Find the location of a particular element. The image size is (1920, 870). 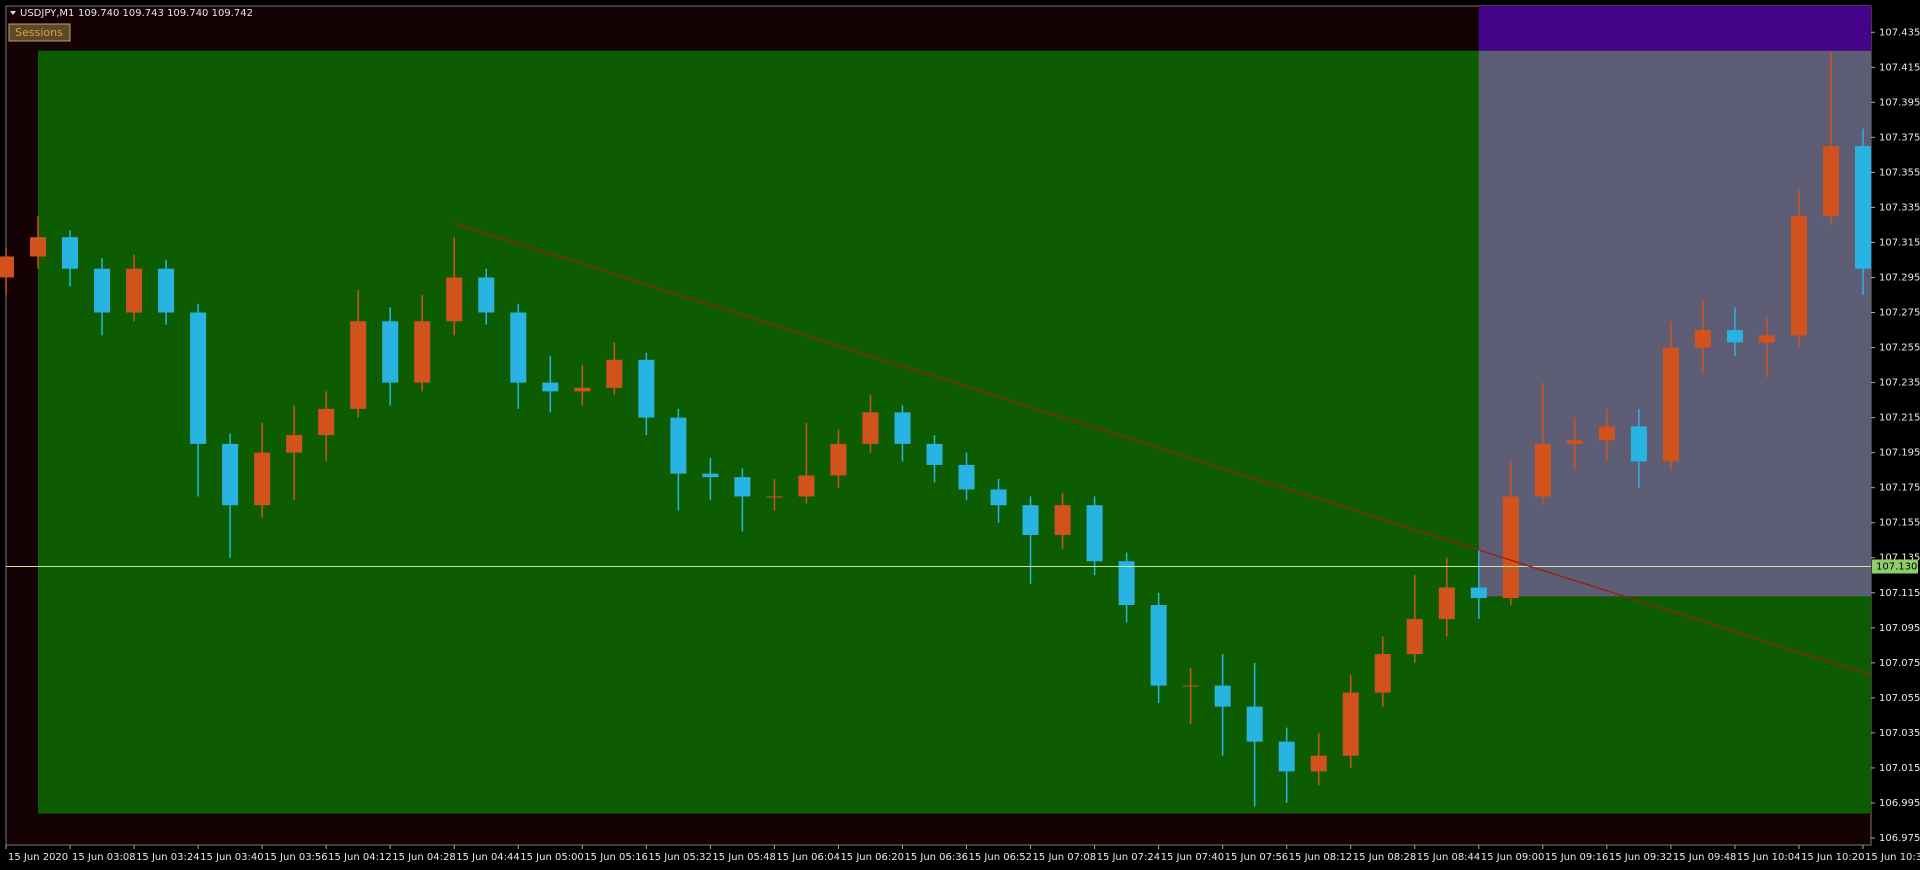

x-tick-label: 15 Jun 04:44 is located at coordinates (488, 857).